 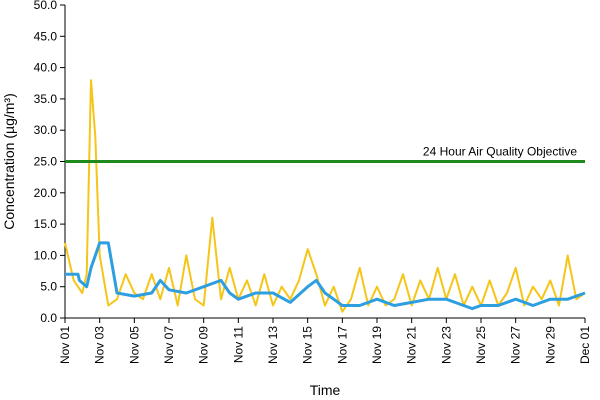 What do you see at coordinates (46, 99) in the screenshot?
I see `y-tick-label: 35.0` at bounding box center [46, 99].